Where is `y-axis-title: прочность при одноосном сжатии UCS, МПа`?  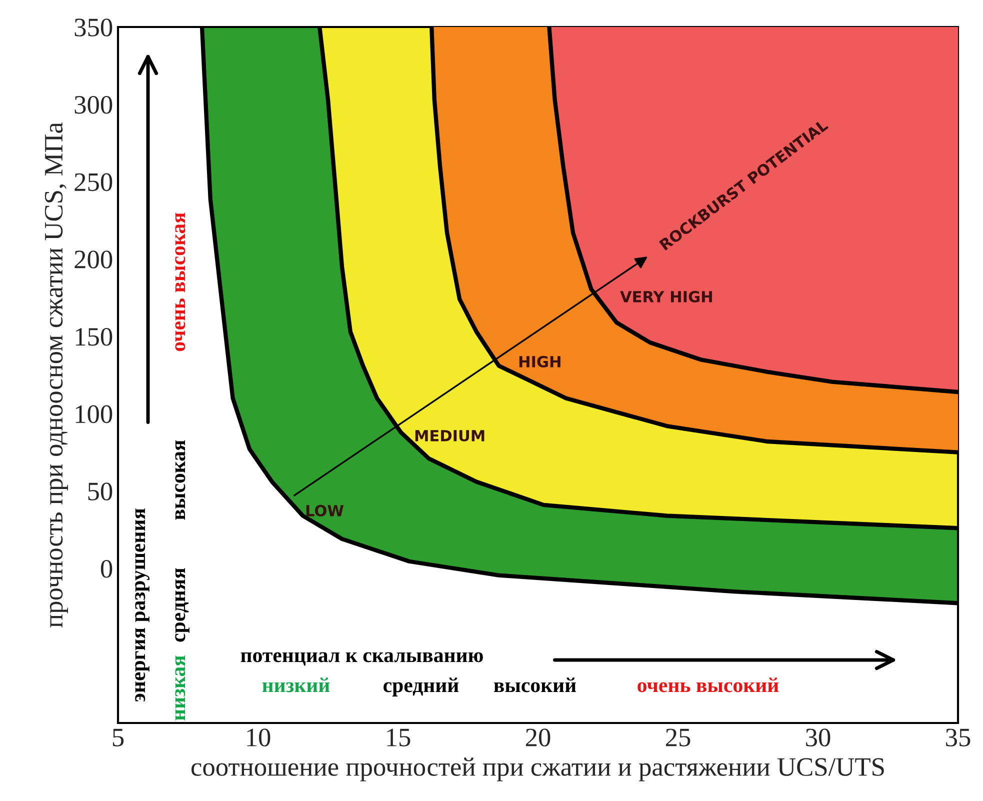 y-axis-title: прочность при одноосном сжатии UCS, МПа is located at coordinates (56, 375).